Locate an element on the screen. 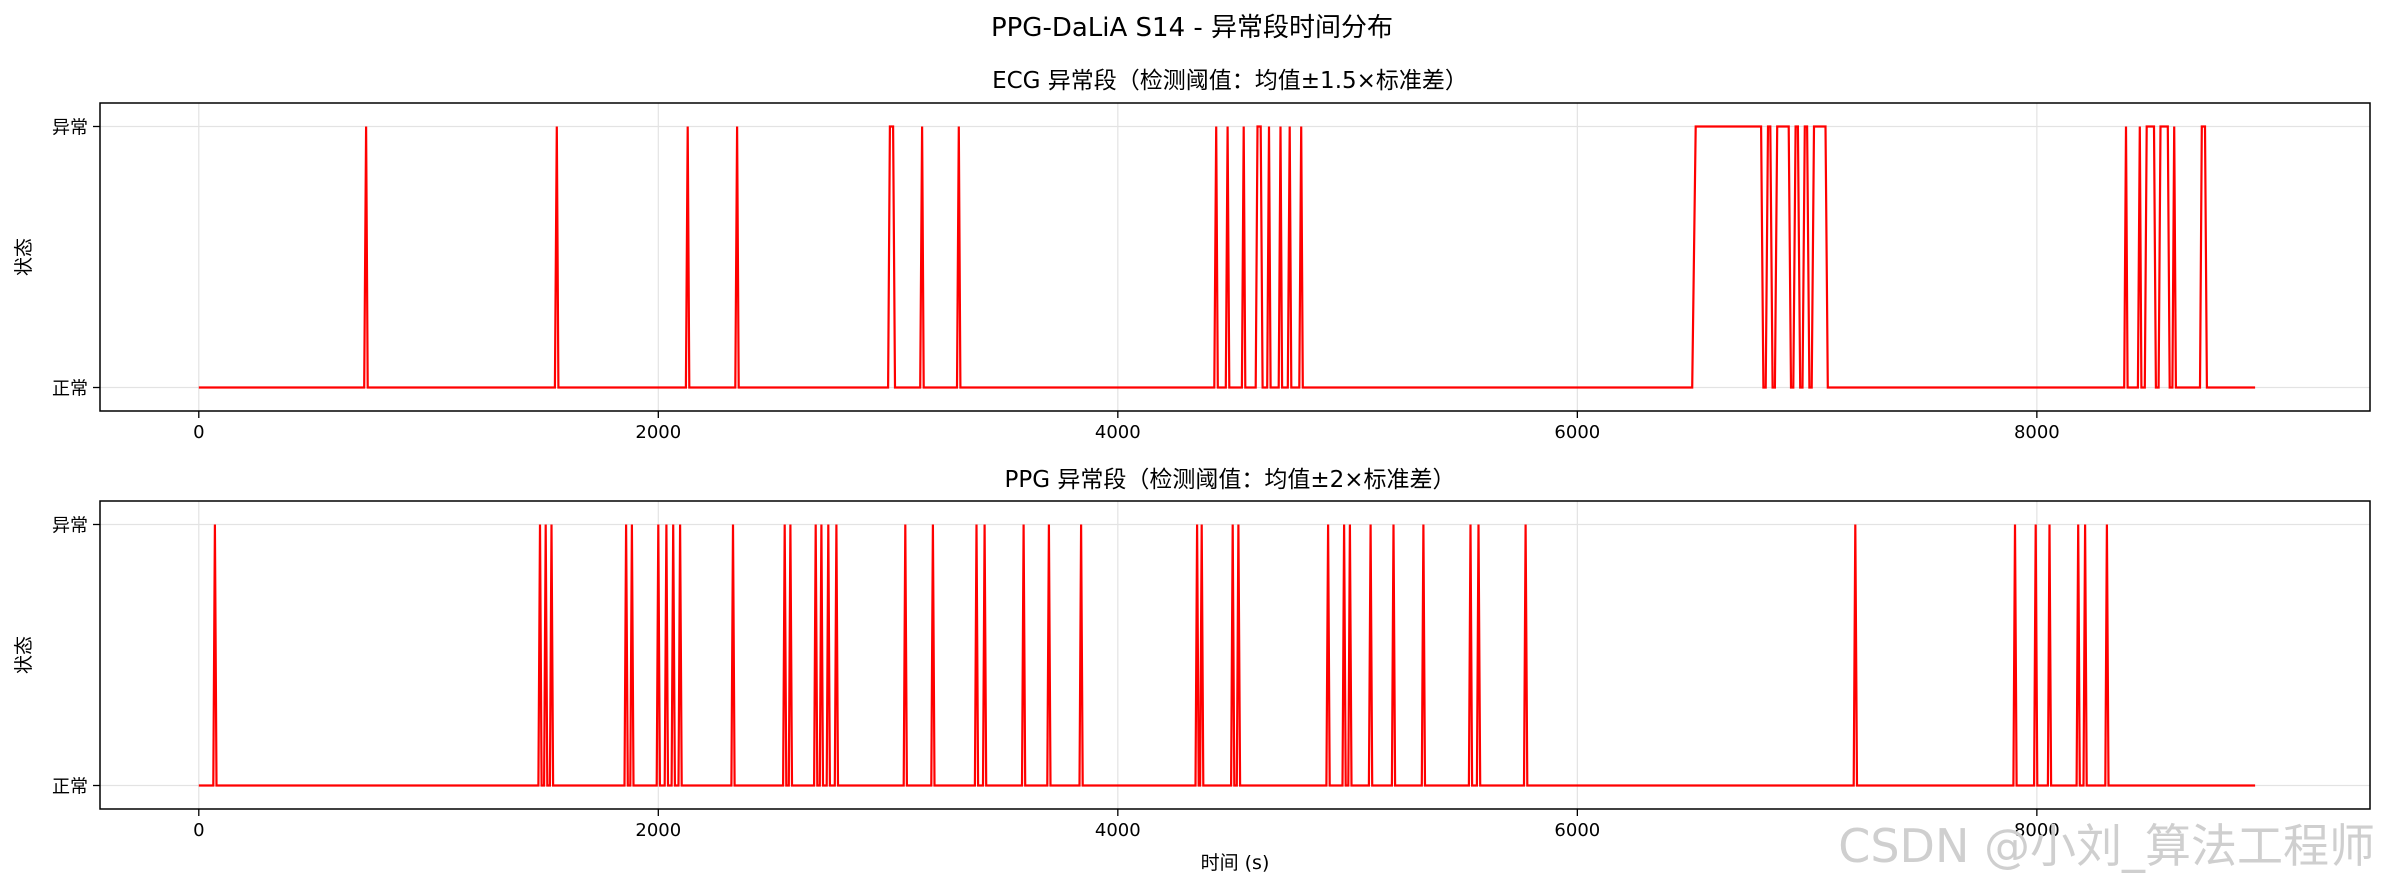  ppg-x-tick-label: 4000 is located at coordinates (1118, 830).